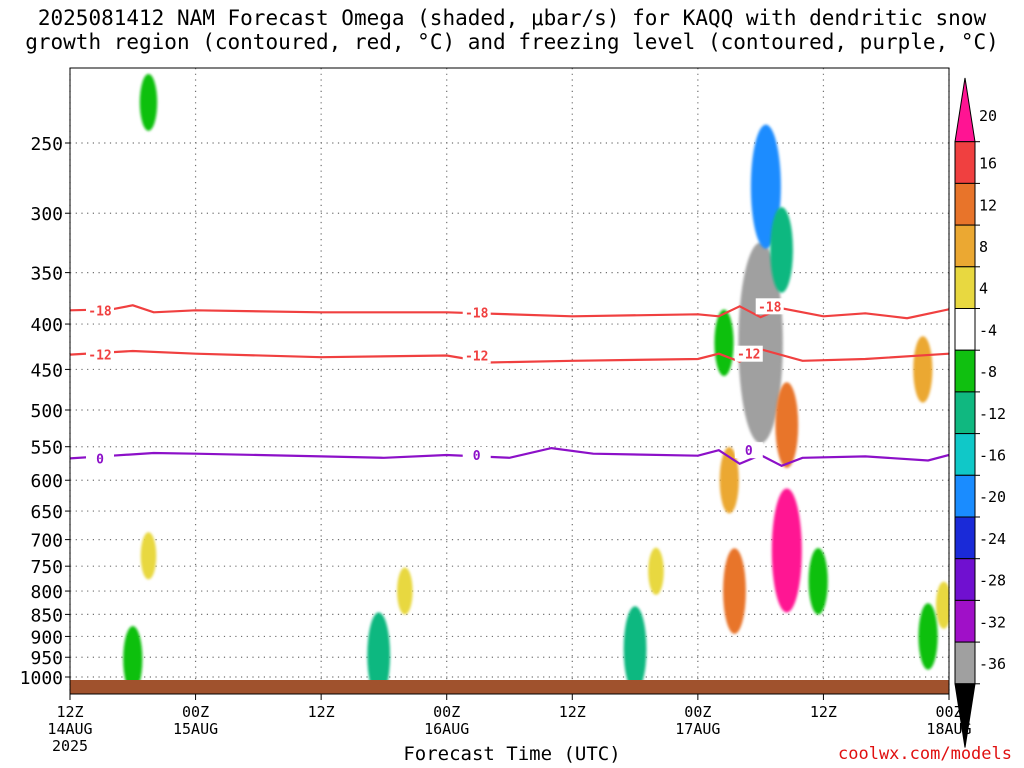  What do you see at coordinates (70, 746) in the screenshot?
I see `x-tick-label: 2025` at bounding box center [70, 746].